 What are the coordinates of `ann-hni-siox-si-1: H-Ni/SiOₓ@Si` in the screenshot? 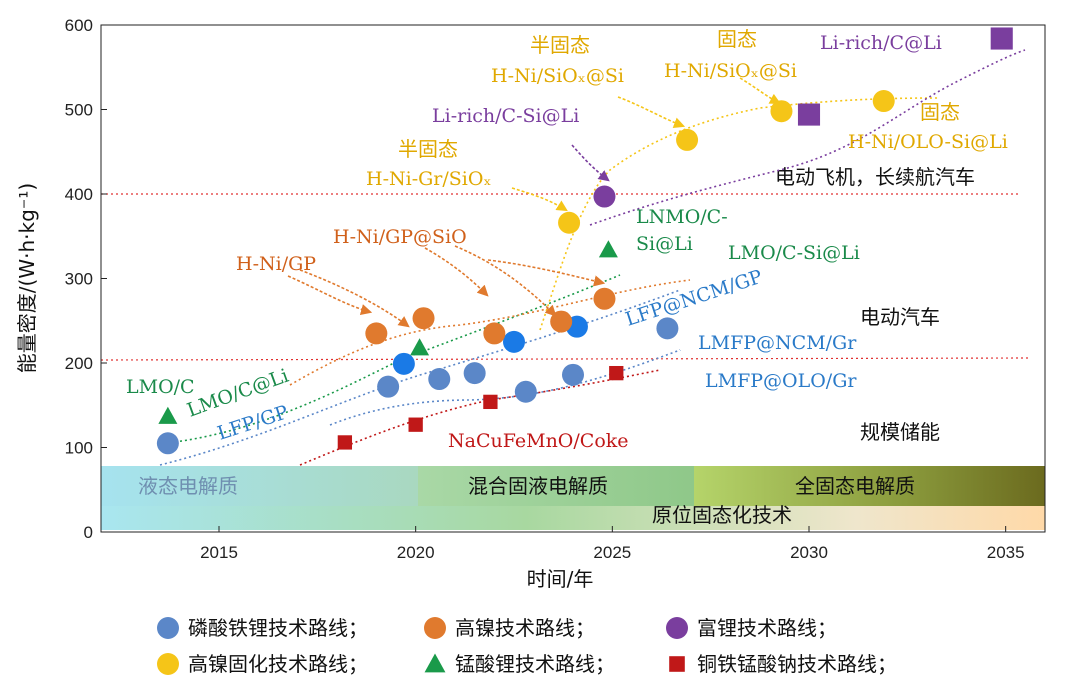 It's located at (557, 76).